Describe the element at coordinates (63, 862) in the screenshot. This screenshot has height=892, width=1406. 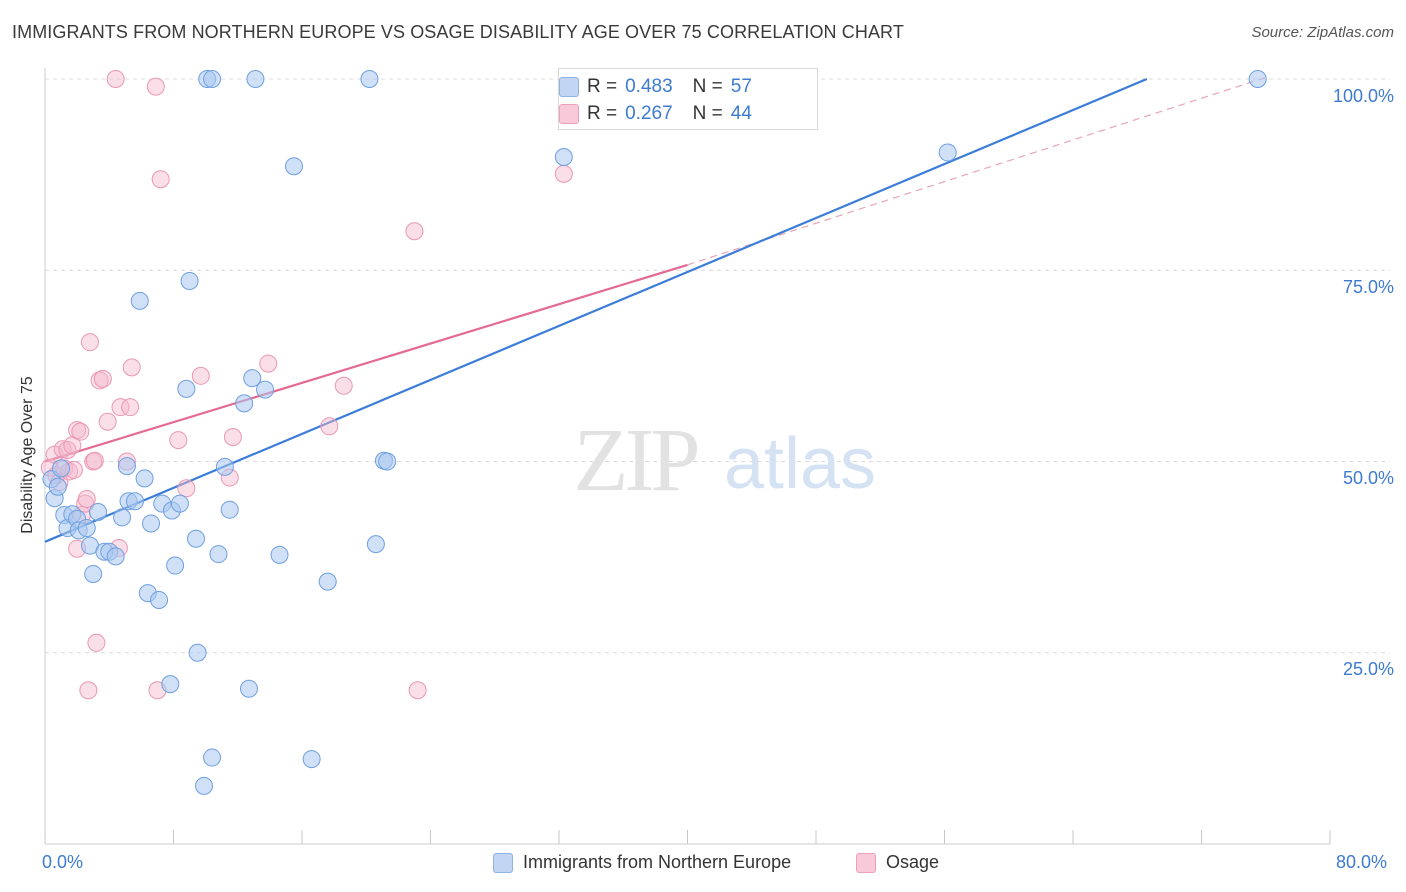
I see `x-tick-label-min: 0.0%` at that location.